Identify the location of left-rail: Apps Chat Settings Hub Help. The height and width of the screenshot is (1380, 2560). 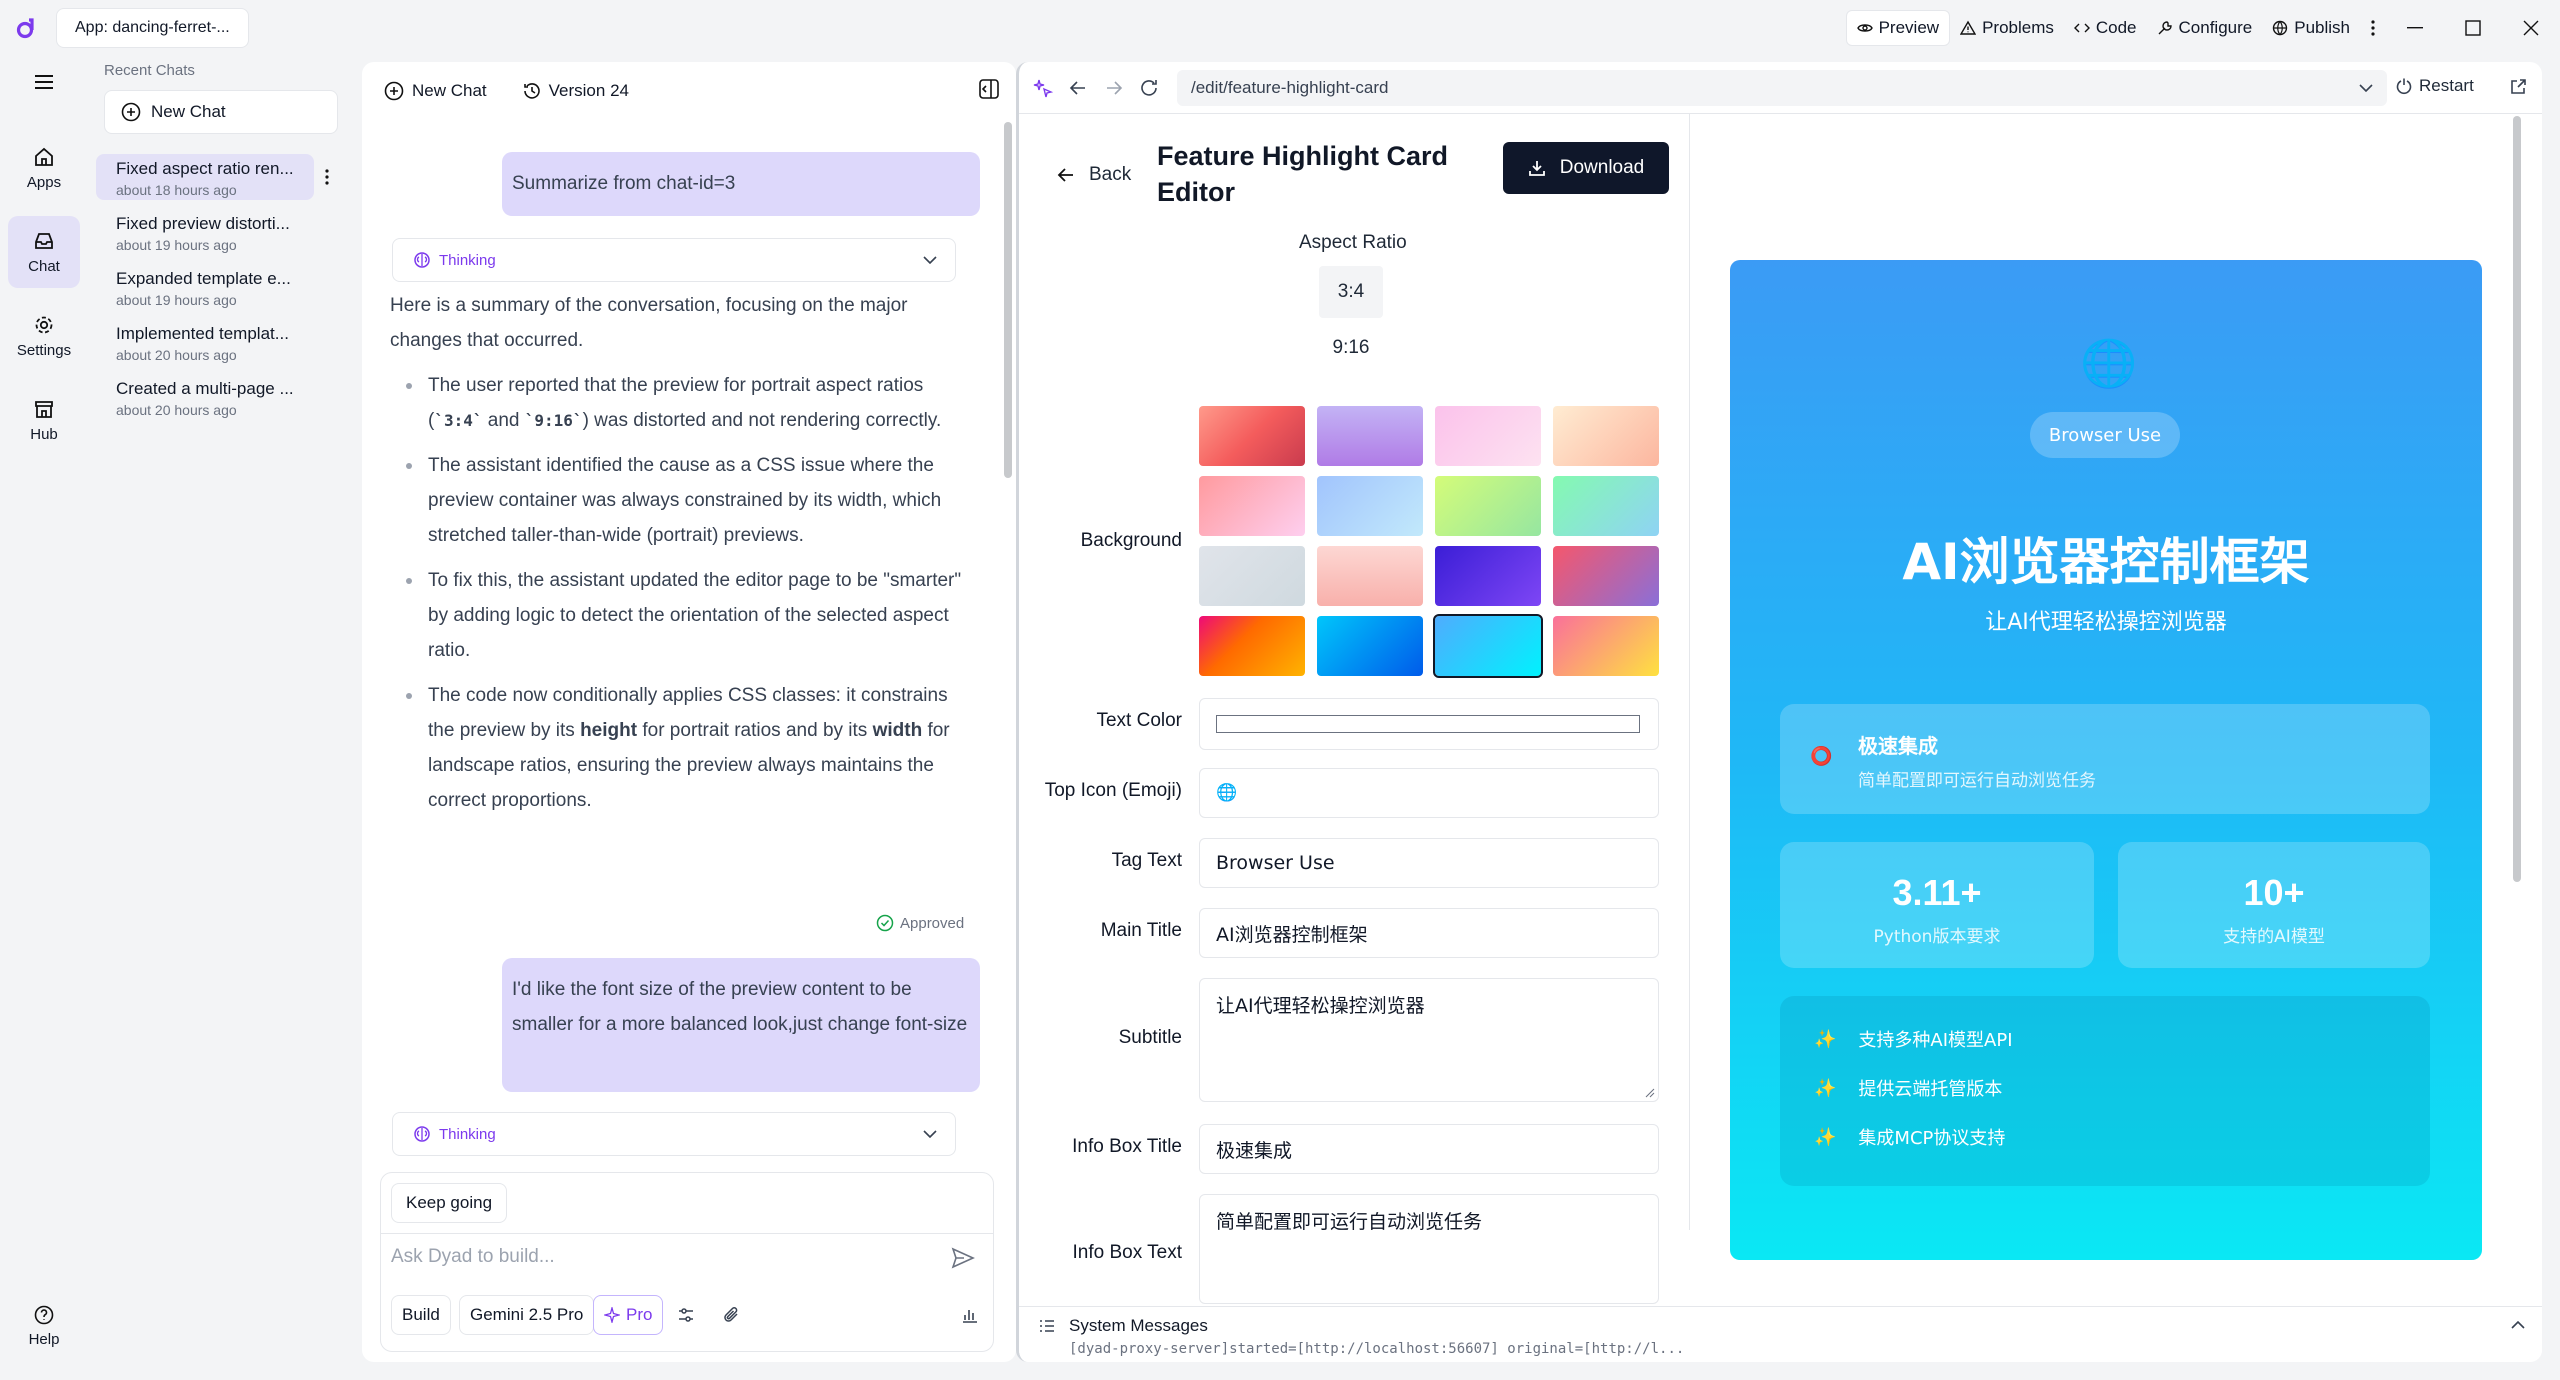
(46, 718).